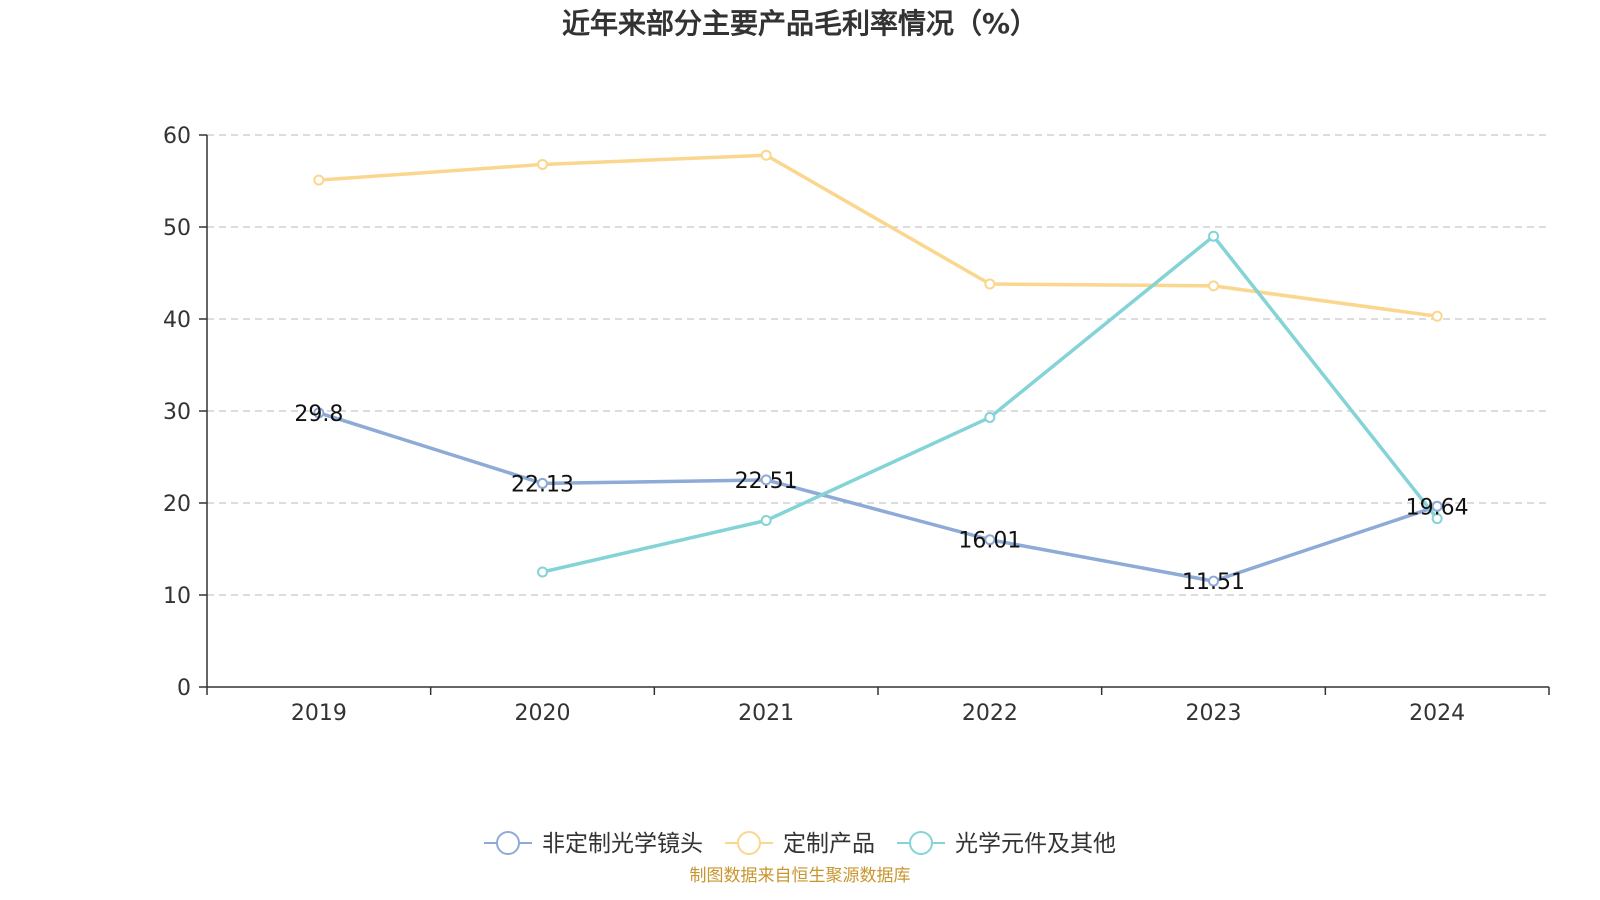  Describe the element at coordinates (1437, 713) in the screenshot. I see `x-tick-label: 2024` at that location.